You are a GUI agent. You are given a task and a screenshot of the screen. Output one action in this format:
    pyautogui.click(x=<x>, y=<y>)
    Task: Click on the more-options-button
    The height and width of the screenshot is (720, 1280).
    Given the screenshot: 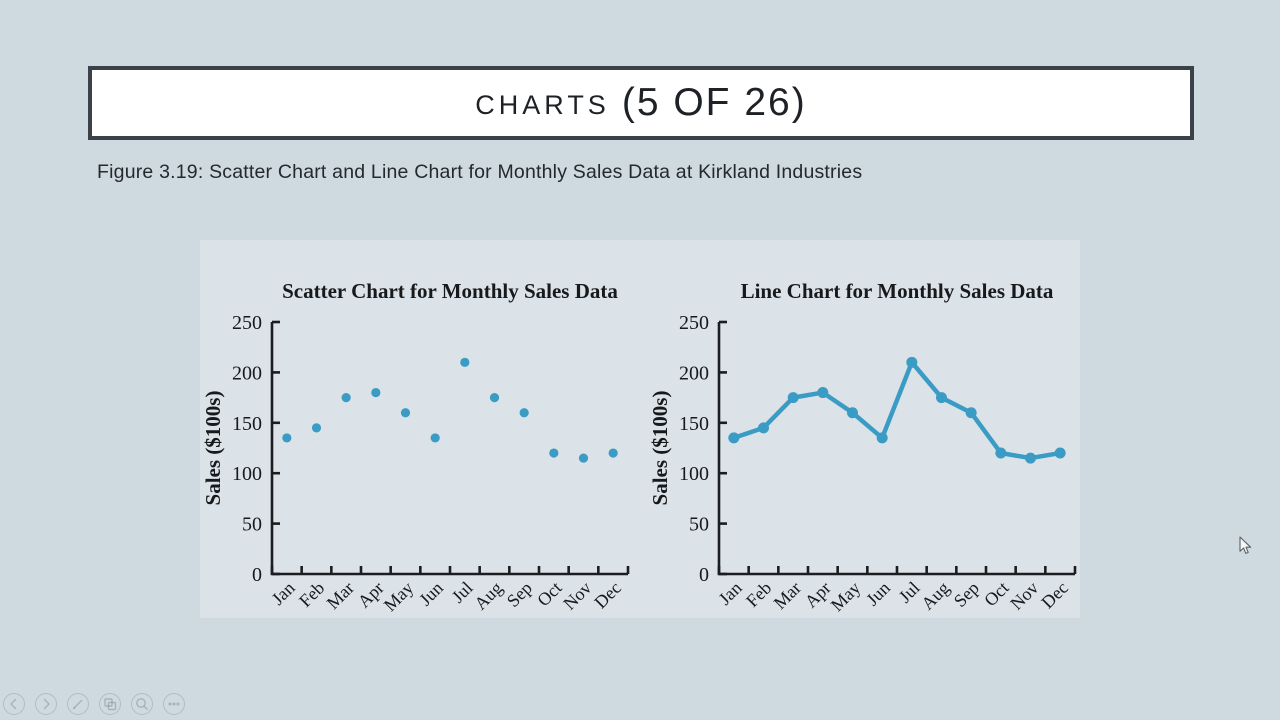 What is the action you would take?
    pyautogui.click(x=174, y=704)
    